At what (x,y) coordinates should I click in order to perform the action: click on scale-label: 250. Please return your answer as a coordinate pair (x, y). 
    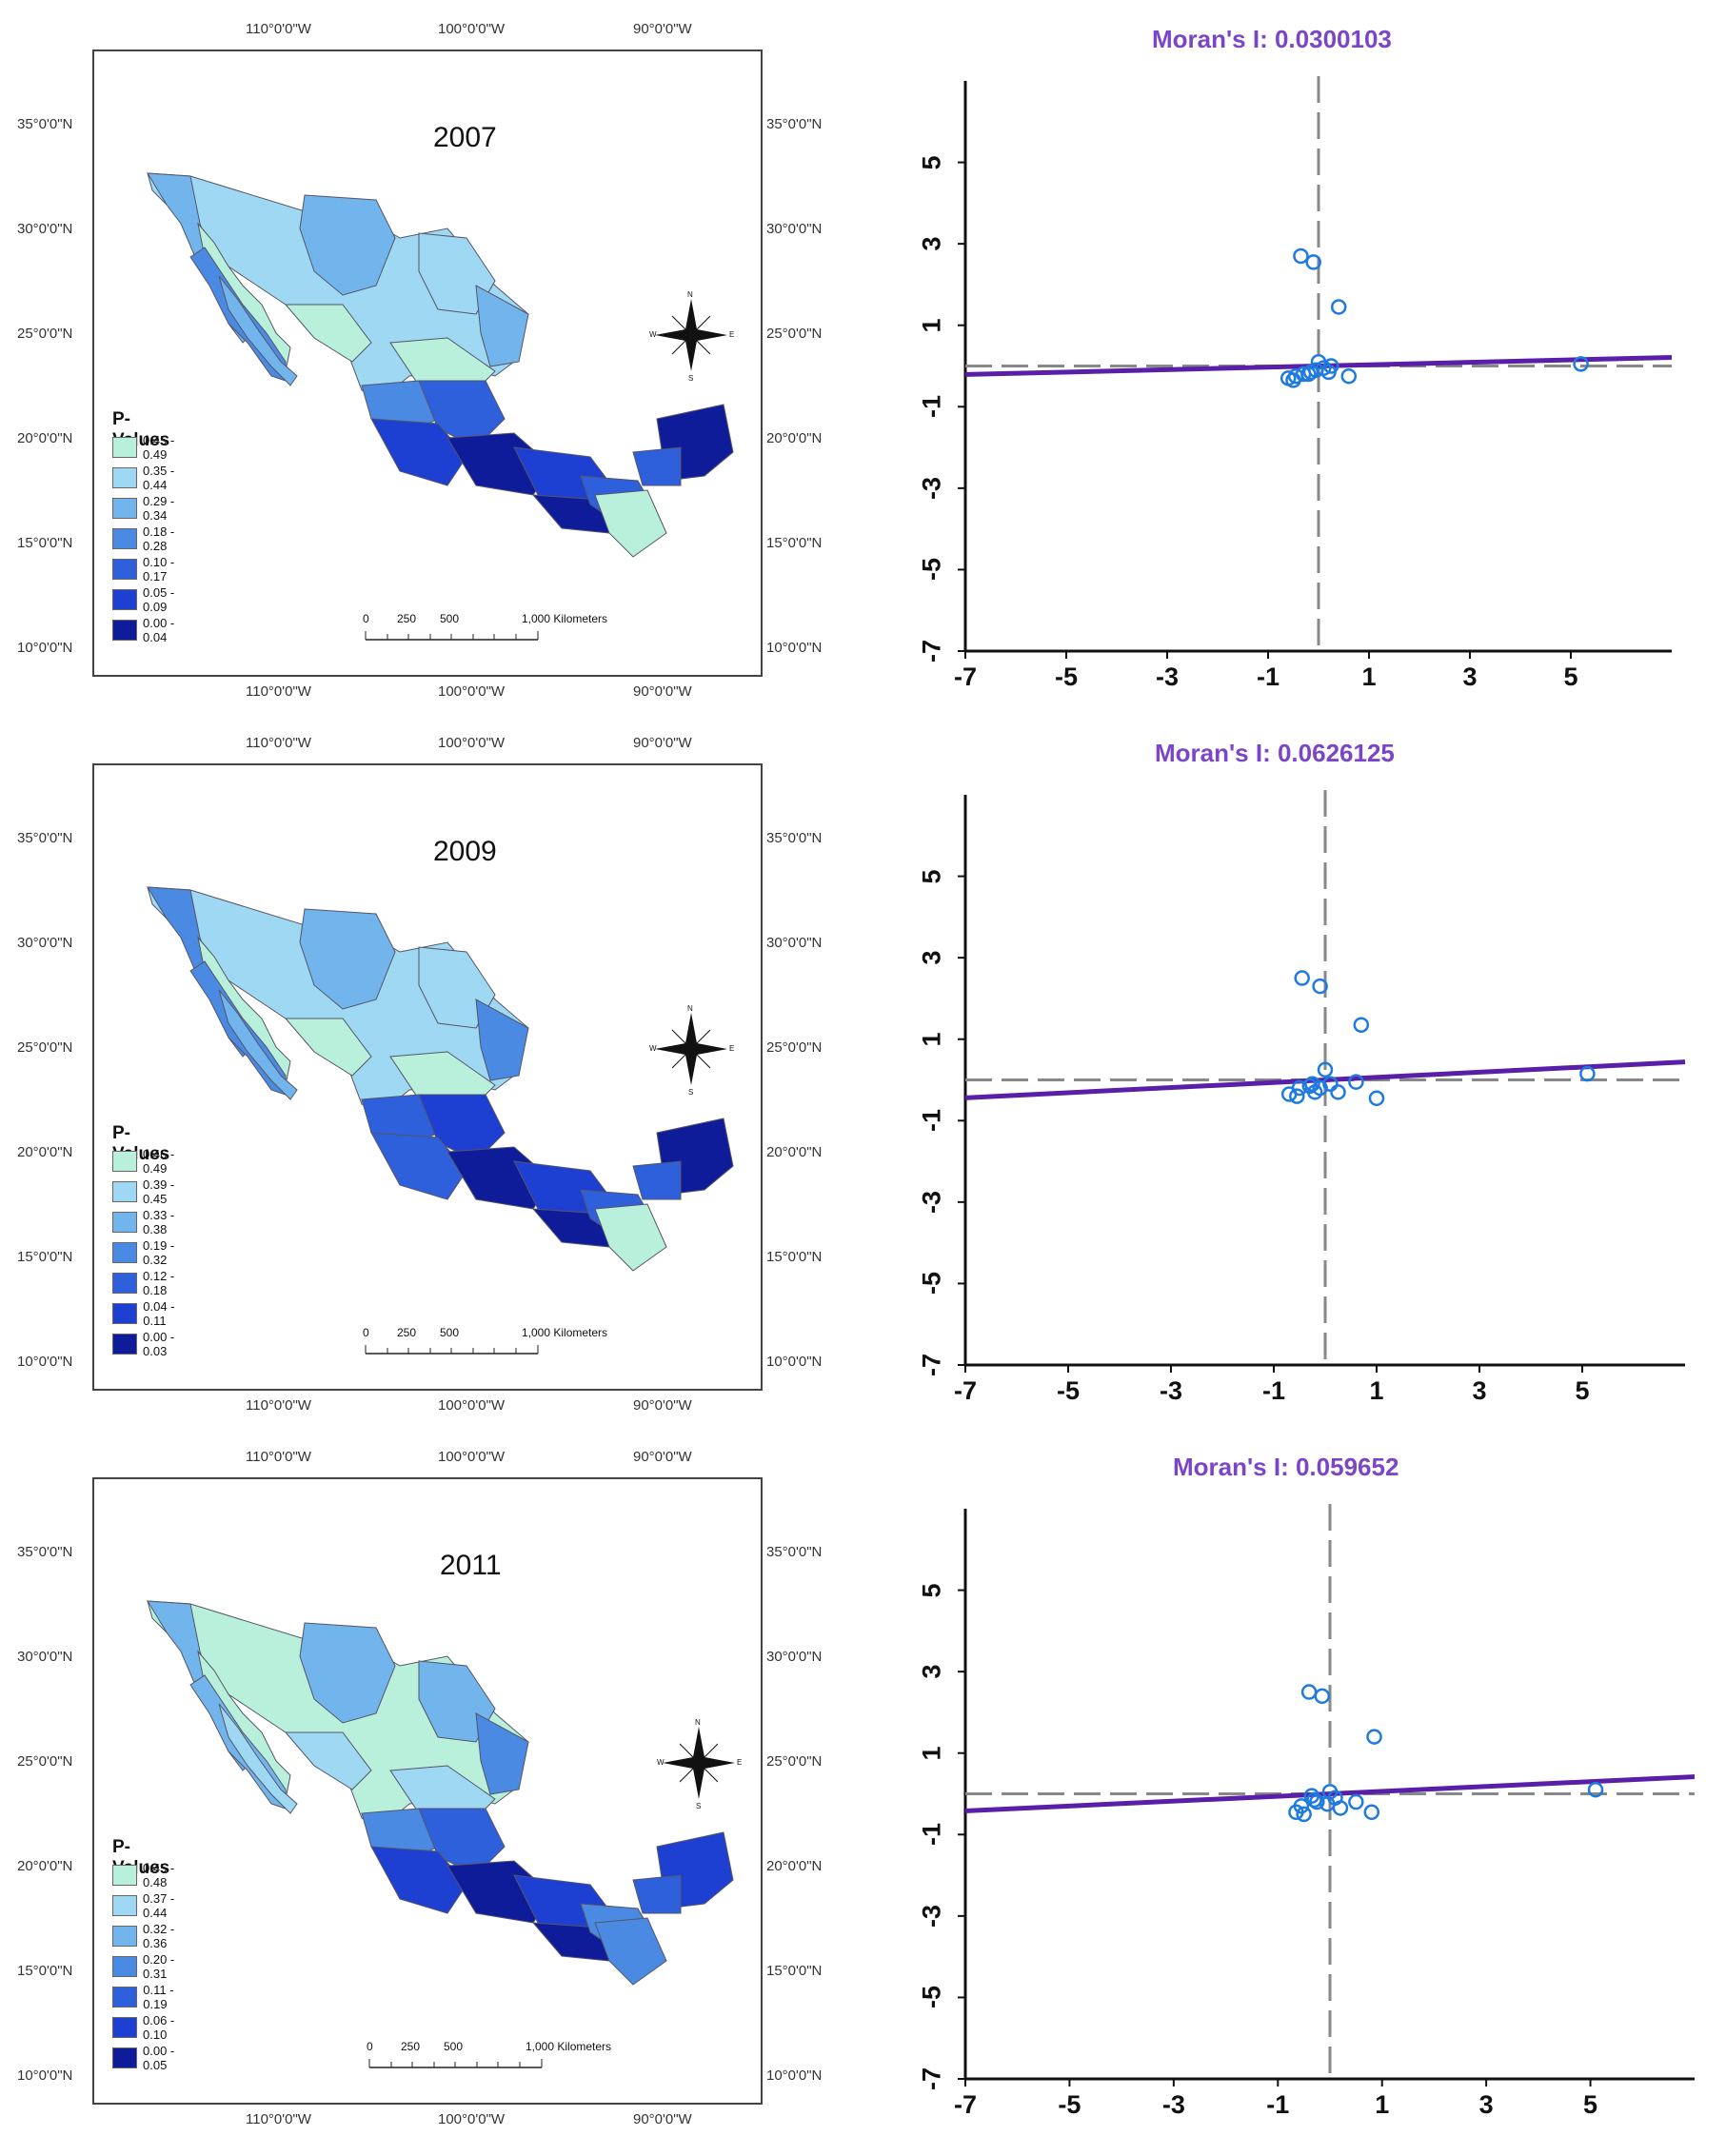
    Looking at the image, I should click on (411, 2046).